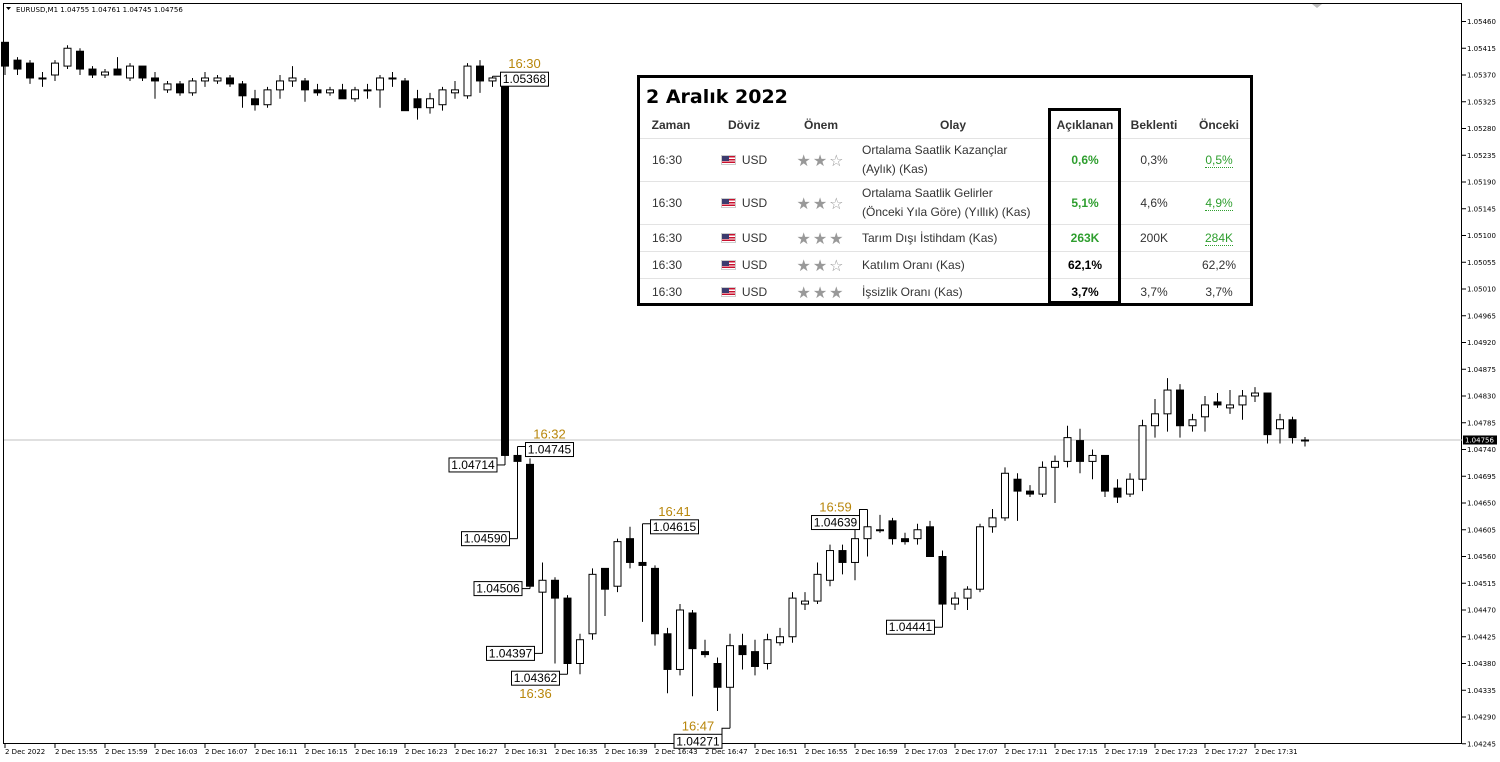 Image resolution: width=1500 pixels, height=762 pixels. I want to click on dropdown-triangle-icon, so click(8, 8).